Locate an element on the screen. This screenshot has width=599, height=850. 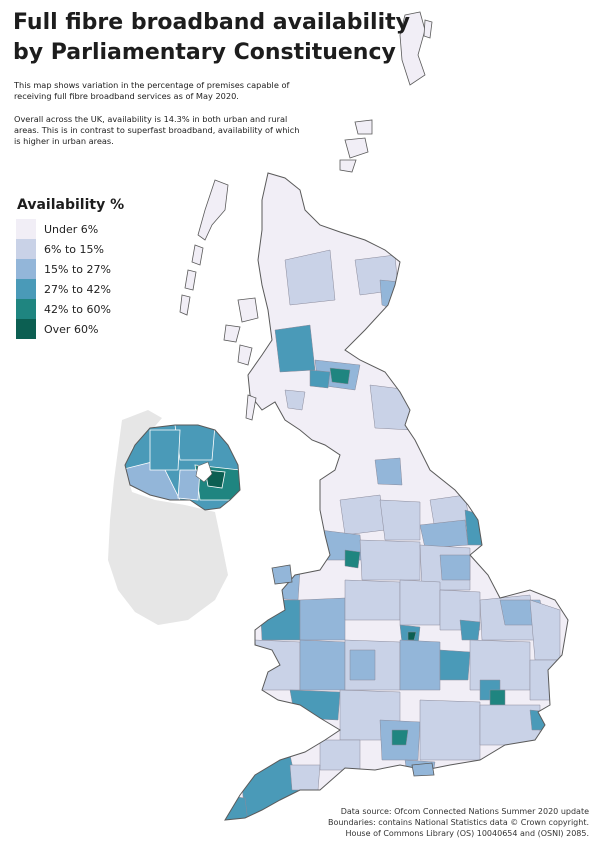
legend-item: 6% to 15% is located at coordinates (70, 249).